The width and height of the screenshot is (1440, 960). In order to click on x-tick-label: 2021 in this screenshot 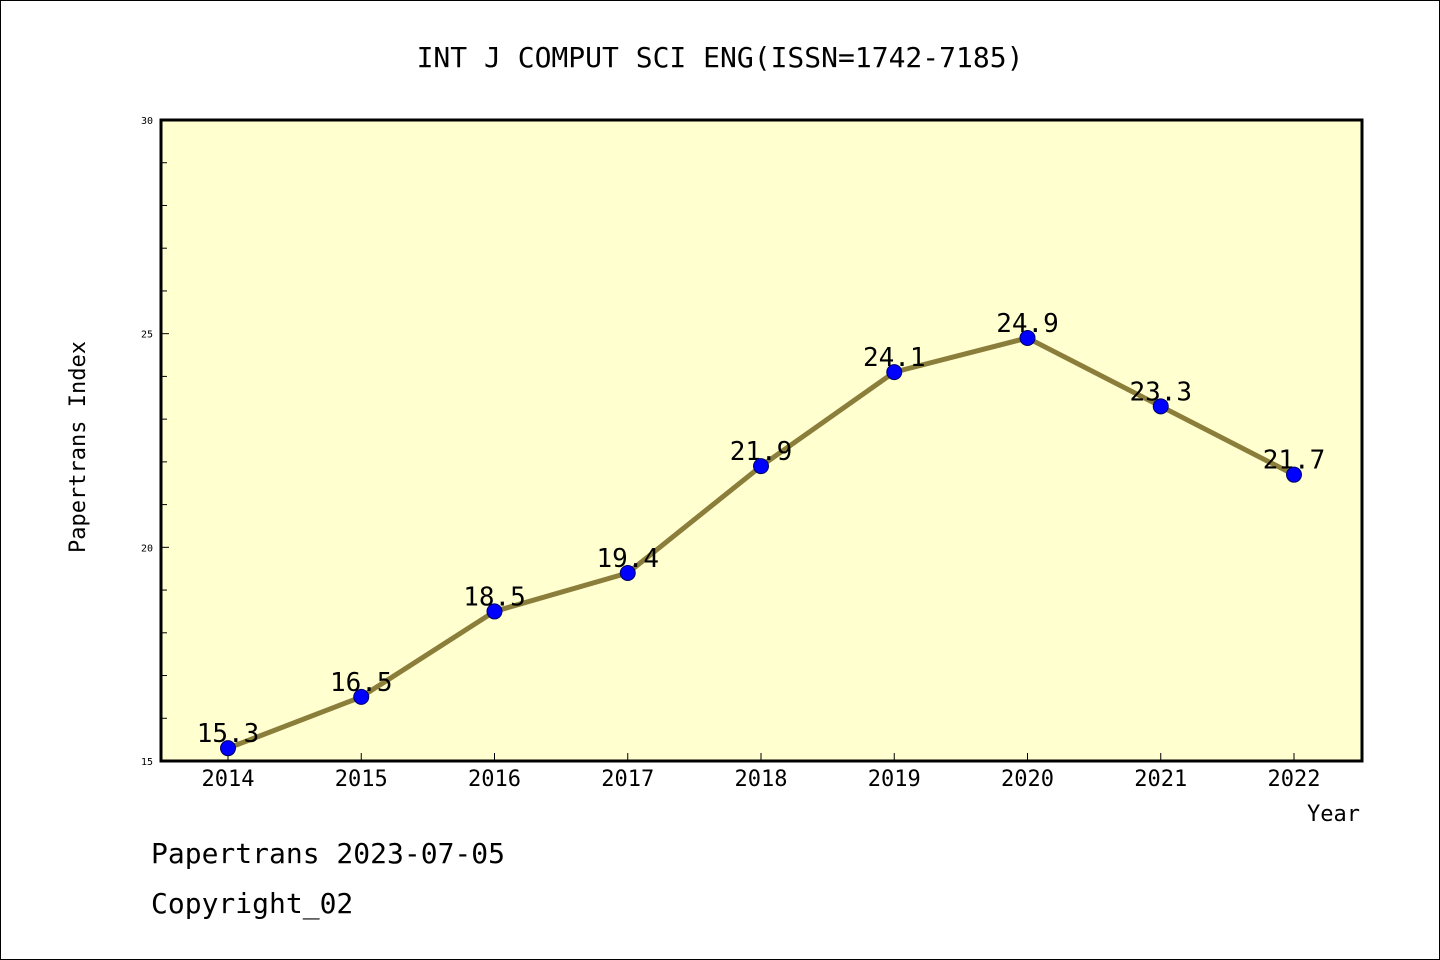, I will do `click(1160, 779)`.